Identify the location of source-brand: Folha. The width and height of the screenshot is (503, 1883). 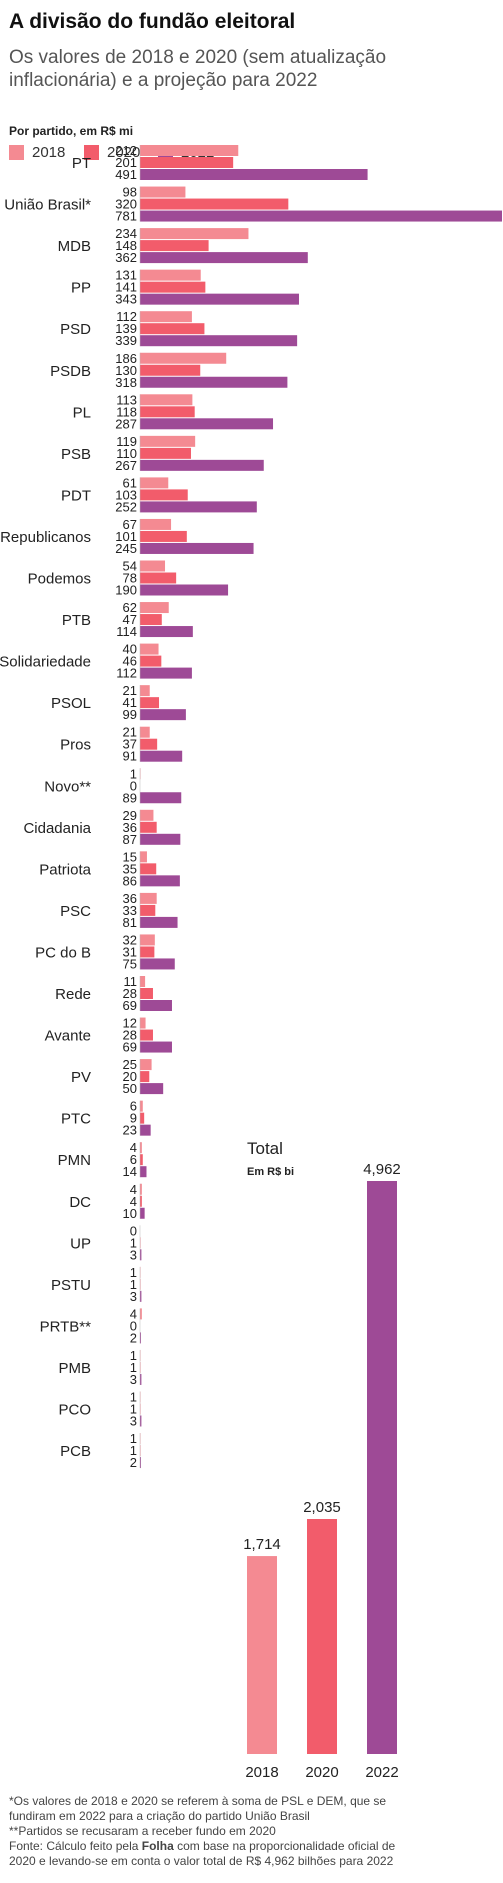
(157, 1846).